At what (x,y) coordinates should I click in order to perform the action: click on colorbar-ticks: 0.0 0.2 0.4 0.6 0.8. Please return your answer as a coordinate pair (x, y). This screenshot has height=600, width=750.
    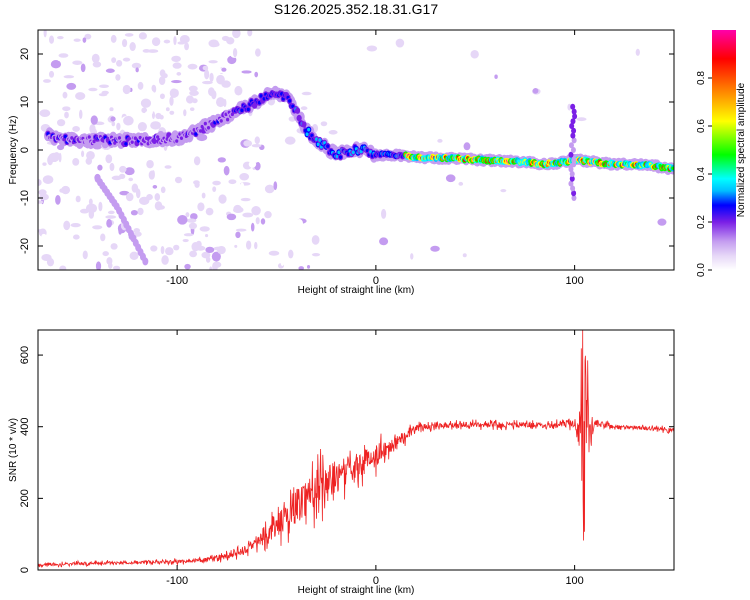
    Looking at the image, I should click on (704, 174).